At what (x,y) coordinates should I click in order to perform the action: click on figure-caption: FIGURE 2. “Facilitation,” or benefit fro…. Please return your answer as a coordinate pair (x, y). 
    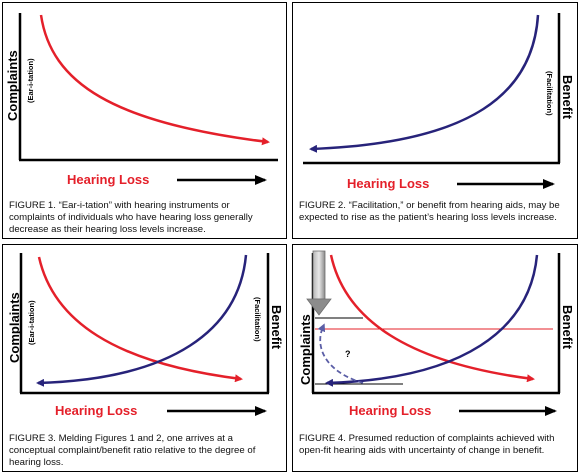
    Looking at the image, I should click on (429, 211).